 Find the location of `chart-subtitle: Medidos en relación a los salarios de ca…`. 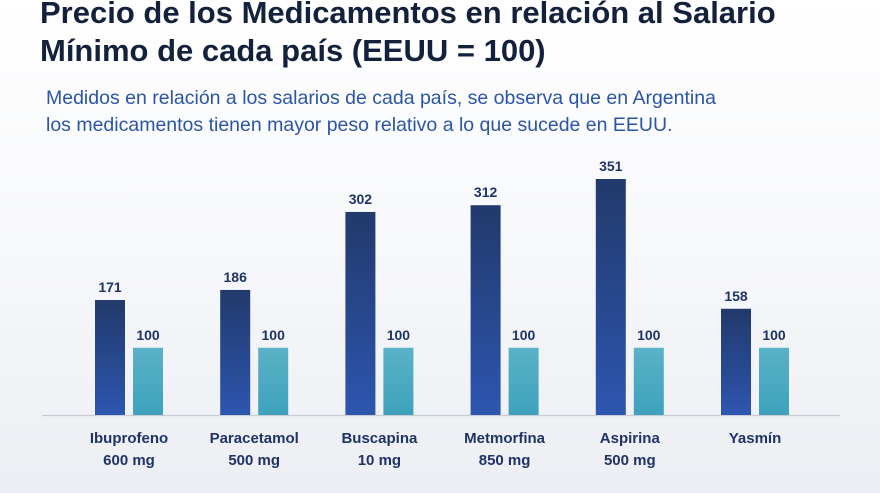

chart-subtitle: Medidos en relación a los salarios de ca… is located at coordinates (381, 111).